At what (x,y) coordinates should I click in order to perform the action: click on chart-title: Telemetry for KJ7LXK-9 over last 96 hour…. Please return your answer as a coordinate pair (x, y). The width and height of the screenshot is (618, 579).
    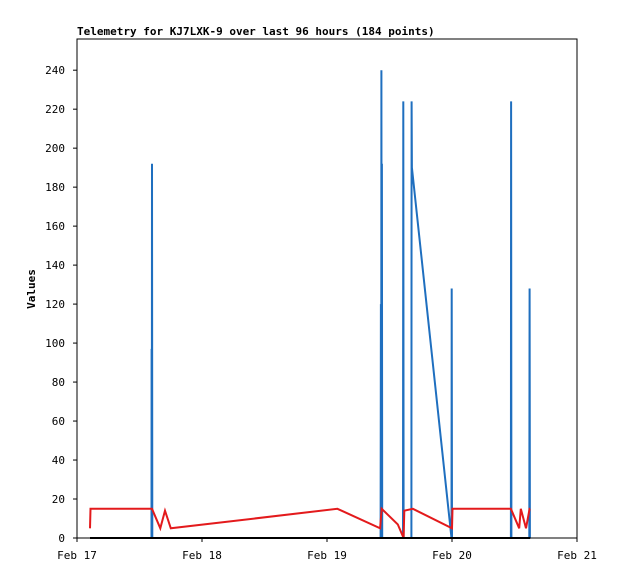
    Looking at the image, I should click on (256, 31).